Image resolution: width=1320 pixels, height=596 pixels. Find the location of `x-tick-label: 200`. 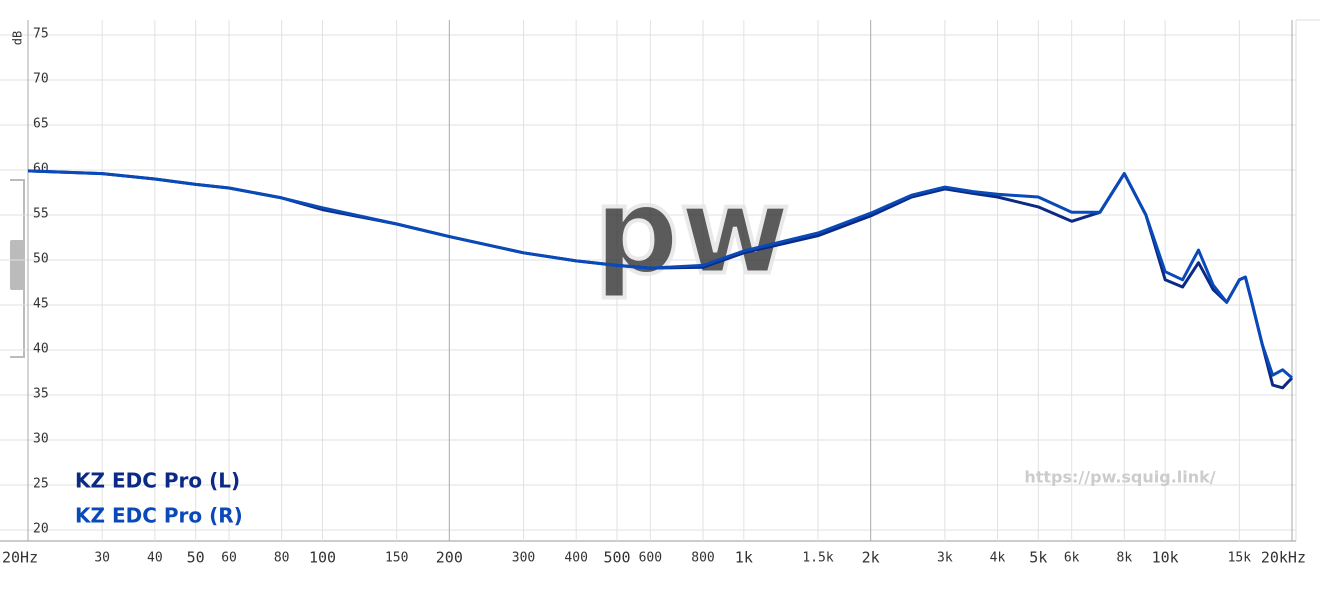

x-tick-label: 200 is located at coordinates (449, 558).